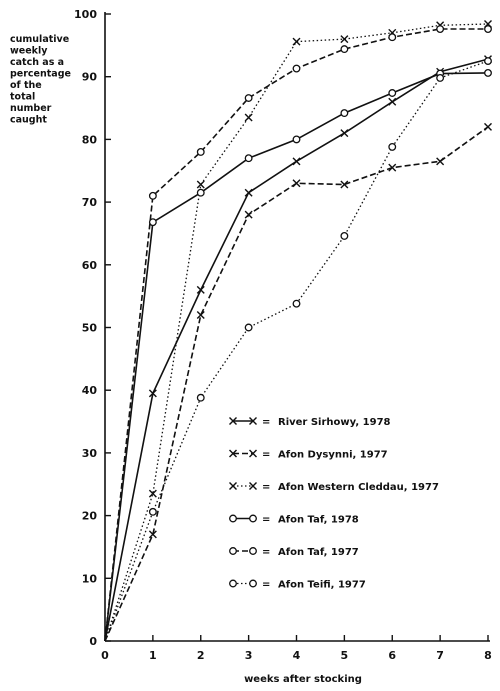 The height and width of the screenshot is (691, 500). I want to click on y-ticks: 0 10 20 30 40 50 60 70 80 90 100, so click(92, 328).